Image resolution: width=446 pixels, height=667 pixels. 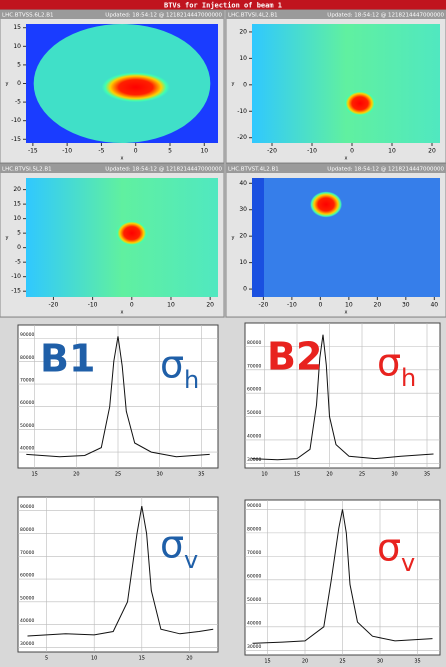 I want to click on title: BTVs for Injection of beam 1, so click(x=223, y=6).